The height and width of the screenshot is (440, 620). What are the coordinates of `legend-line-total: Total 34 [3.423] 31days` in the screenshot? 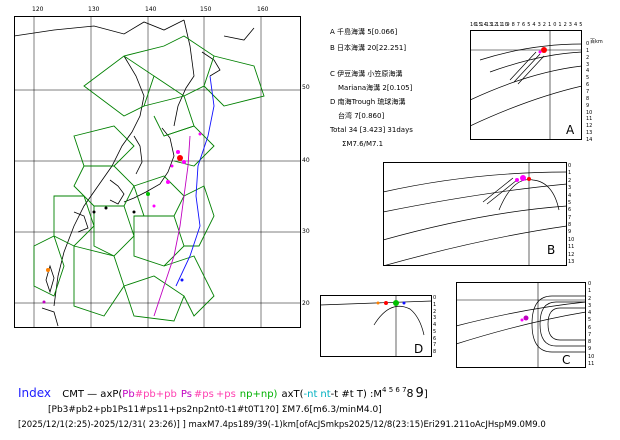 It's located at (371, 130).